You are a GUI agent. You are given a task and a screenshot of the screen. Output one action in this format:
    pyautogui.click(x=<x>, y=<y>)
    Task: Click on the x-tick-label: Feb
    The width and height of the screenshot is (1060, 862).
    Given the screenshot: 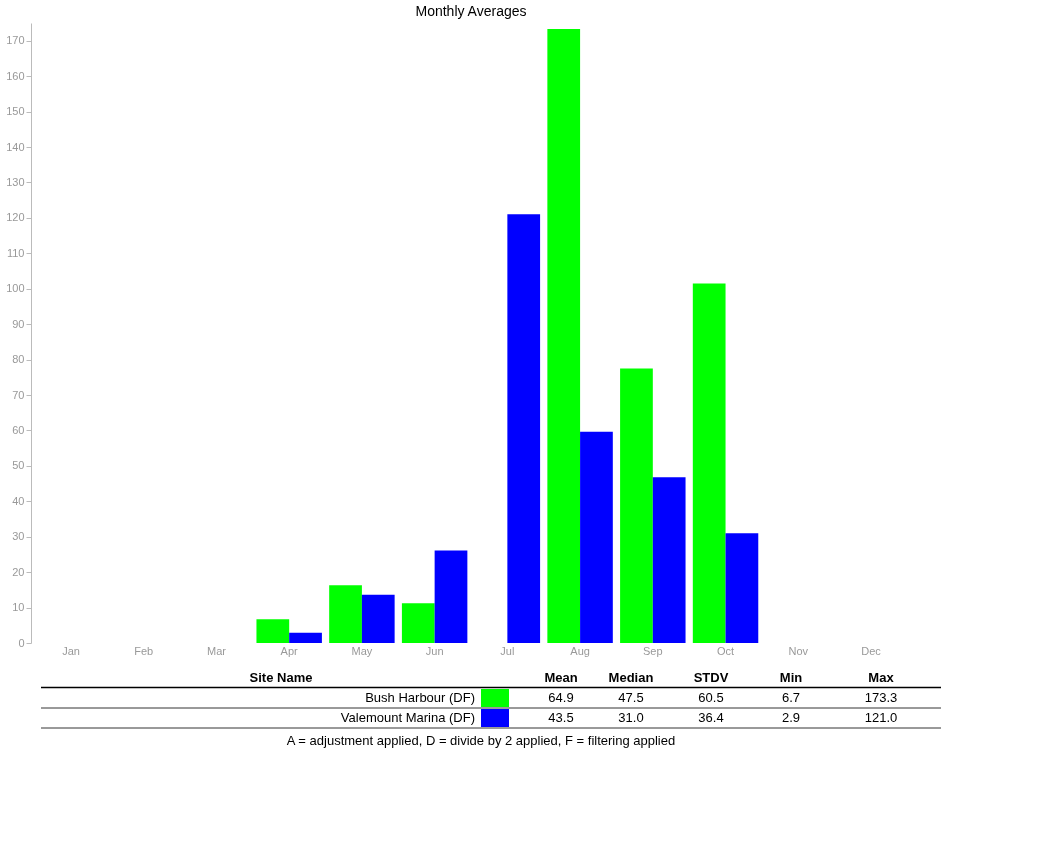 What is the action you would take?
    pyautogui.click(x=144, y=650)
    